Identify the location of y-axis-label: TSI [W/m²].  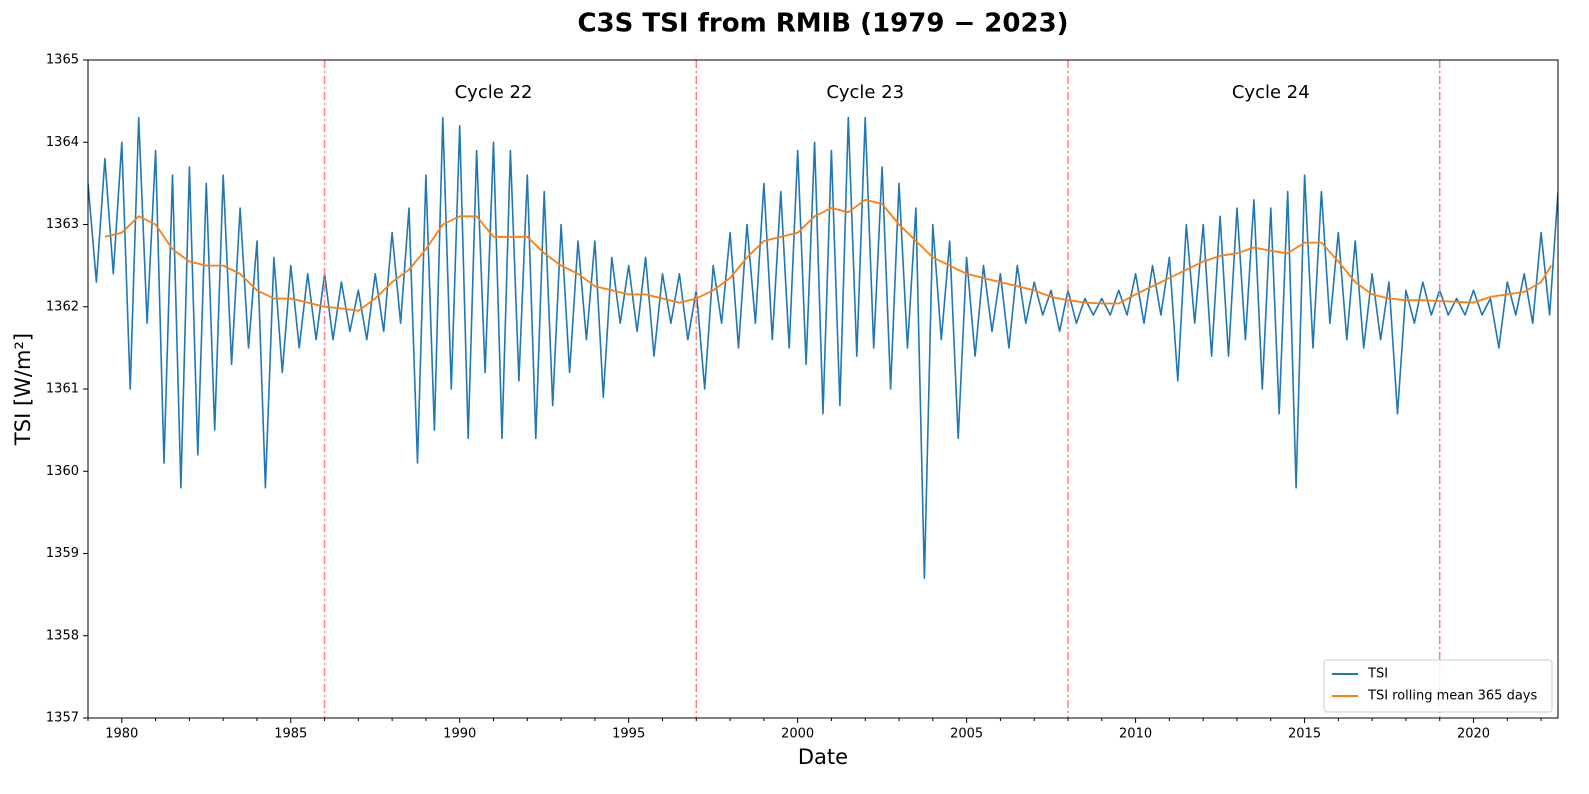
(23, 389).